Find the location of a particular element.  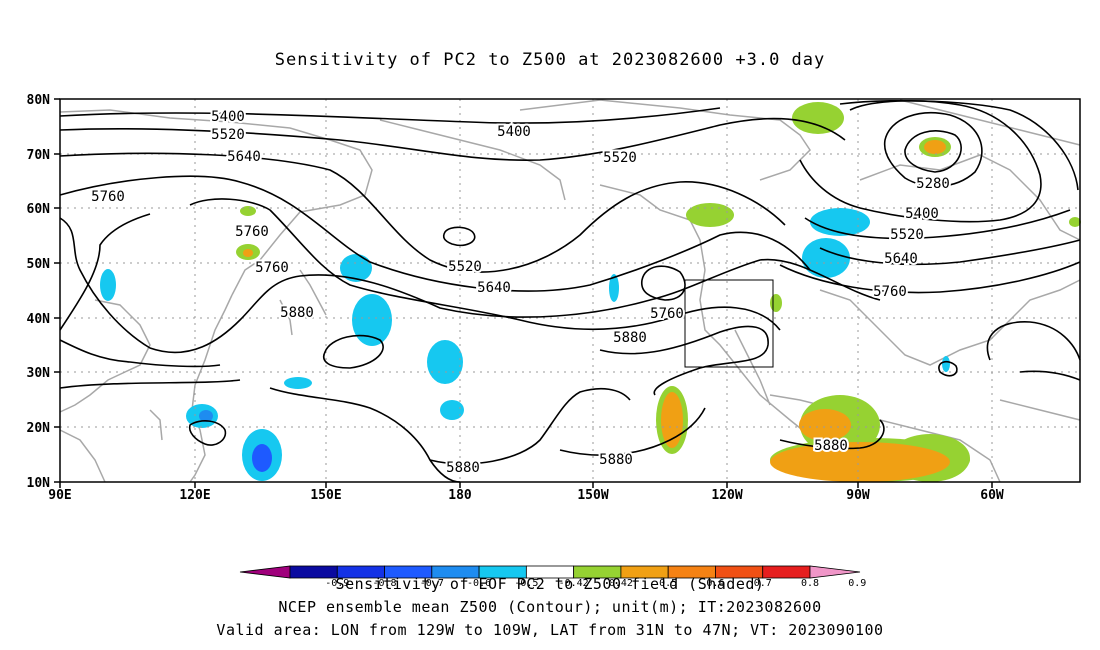

contour-label: 5280 is located at coordinates (933, 184).